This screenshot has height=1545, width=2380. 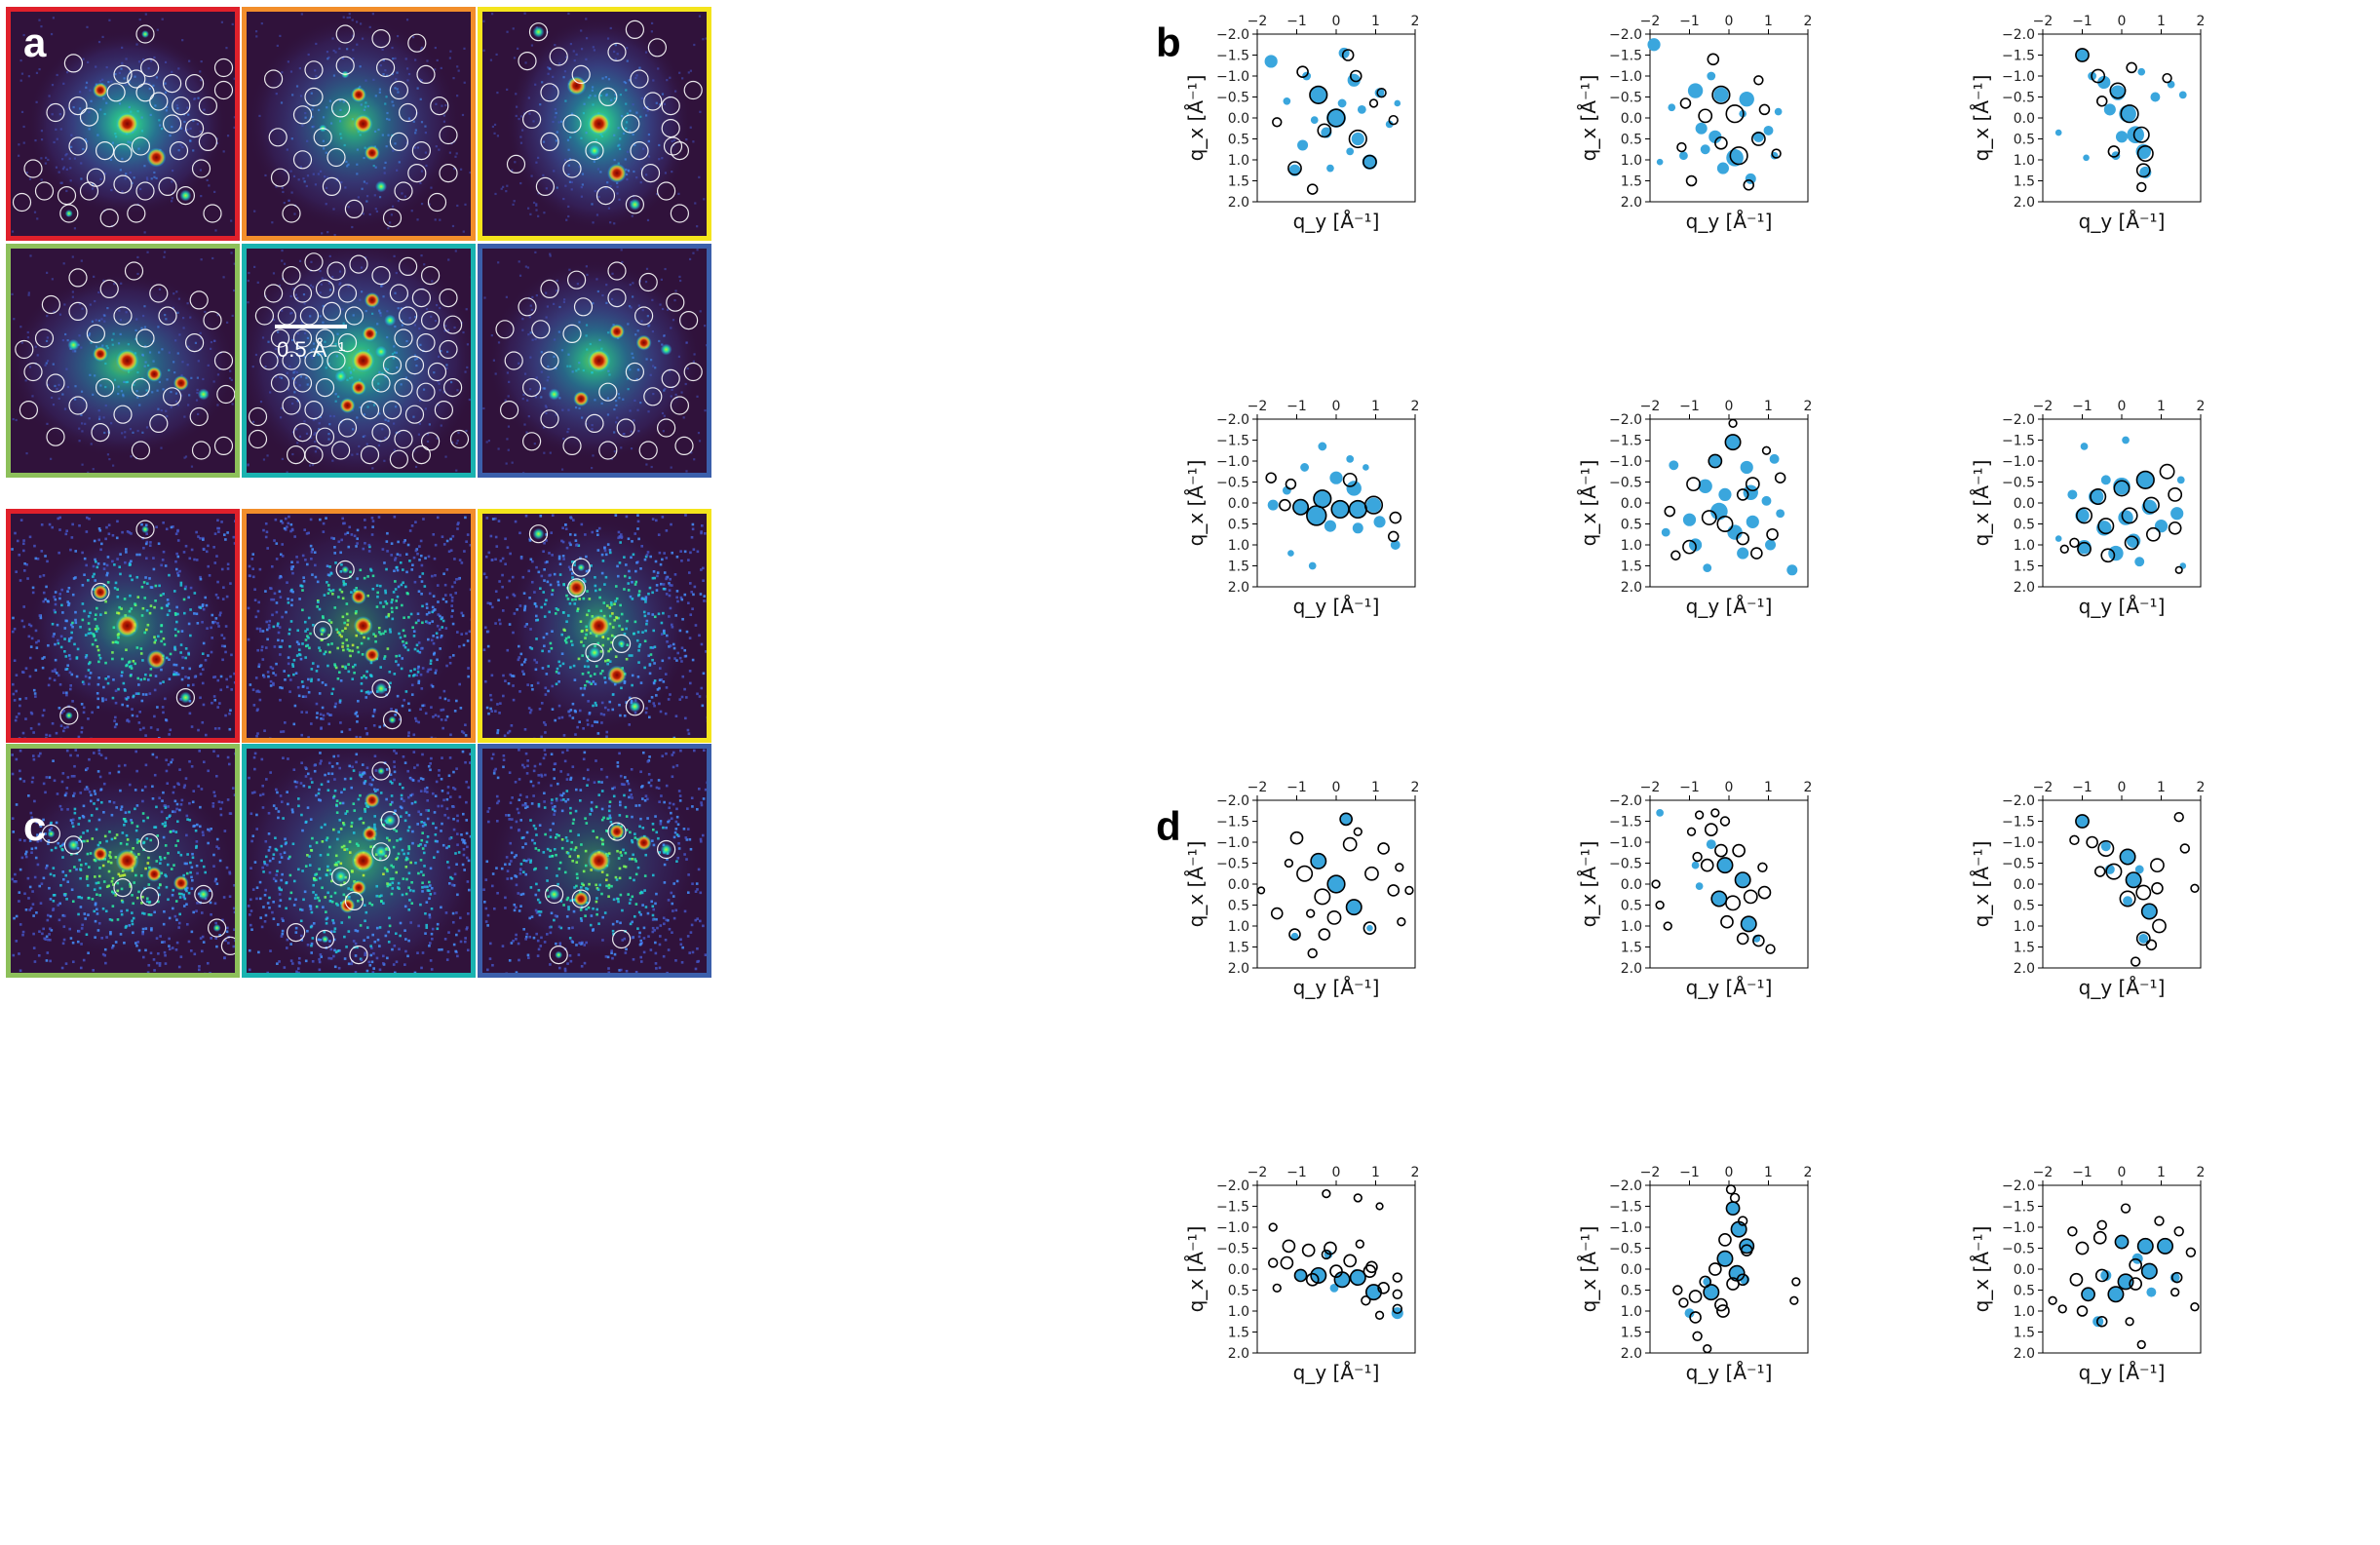 What do you see at coordinates (2024, 885) in the screenshot?
I see `y-tick-label: 0.0` at bounding box center [2024, 885].